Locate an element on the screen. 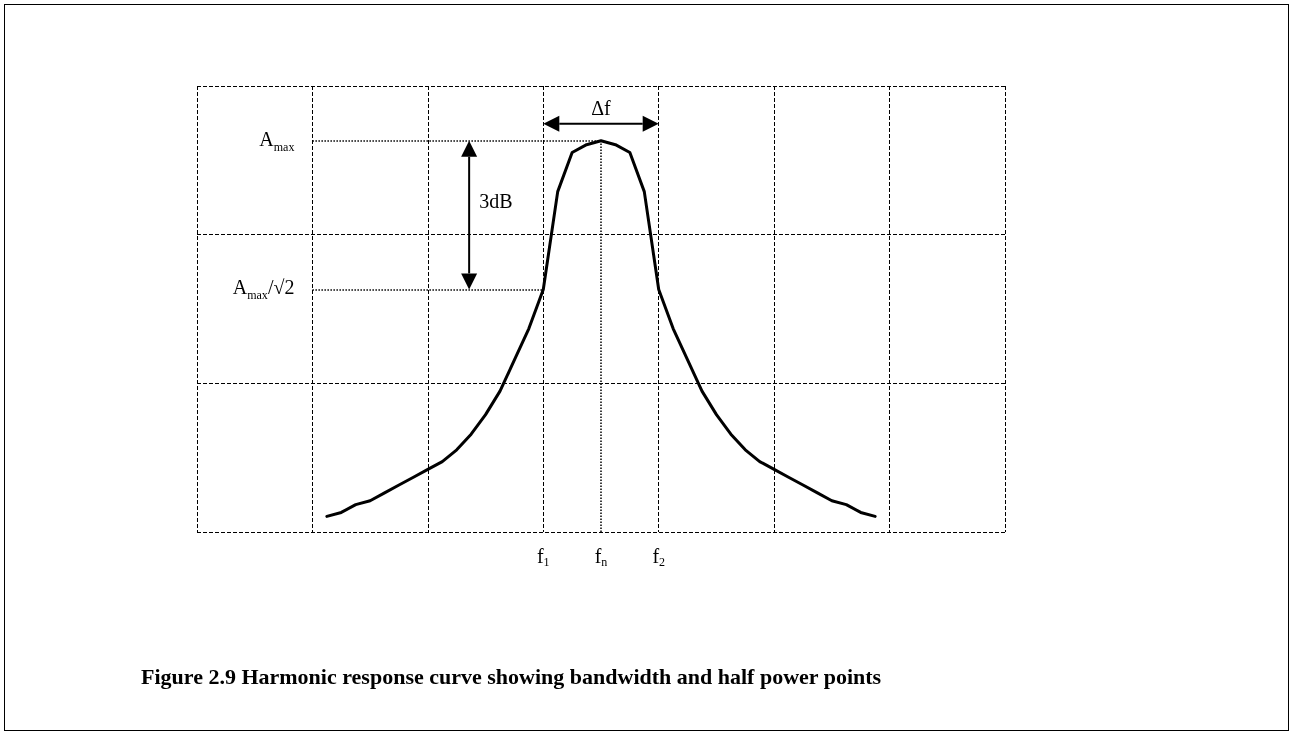  ref-line-label: A$_{max}$ is located at coordinates (277, 140).